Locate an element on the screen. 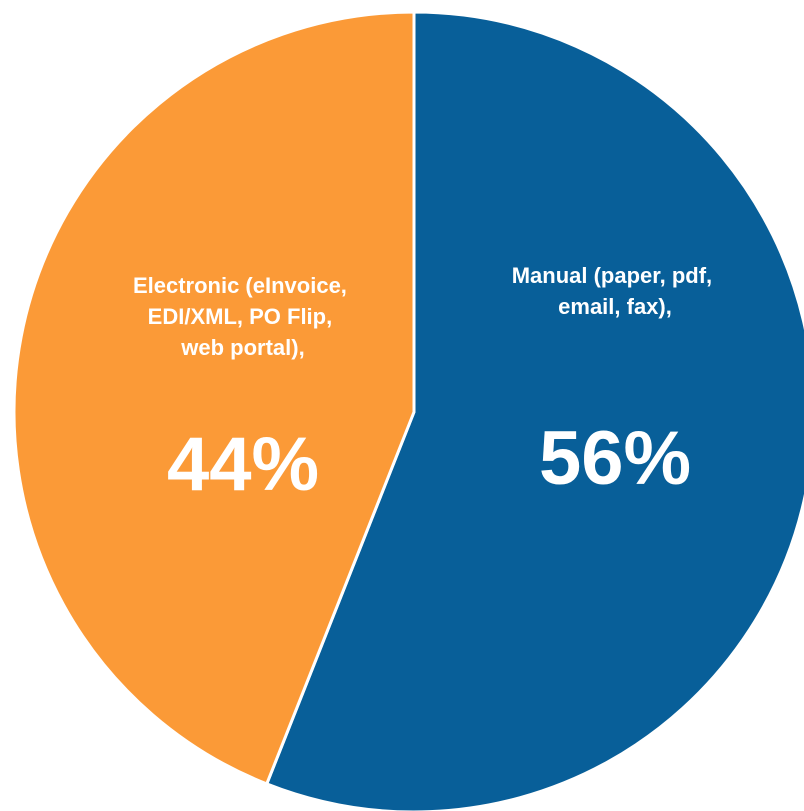 Image resolution: width=804 pixels, height=811 pixels. slice-value-electronic: 44% is located at coordinates (243, 464).